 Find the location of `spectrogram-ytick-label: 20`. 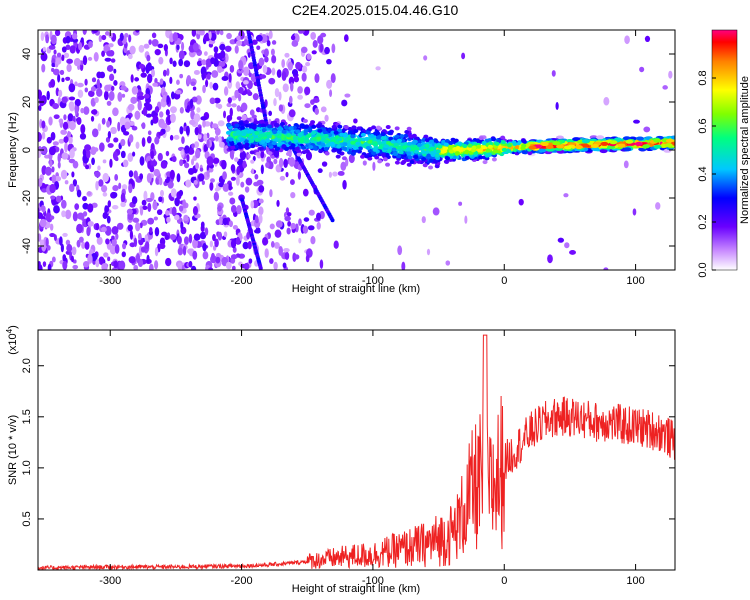

spectrogram-ytick-label: 20 is located at coordinates (27, 102).